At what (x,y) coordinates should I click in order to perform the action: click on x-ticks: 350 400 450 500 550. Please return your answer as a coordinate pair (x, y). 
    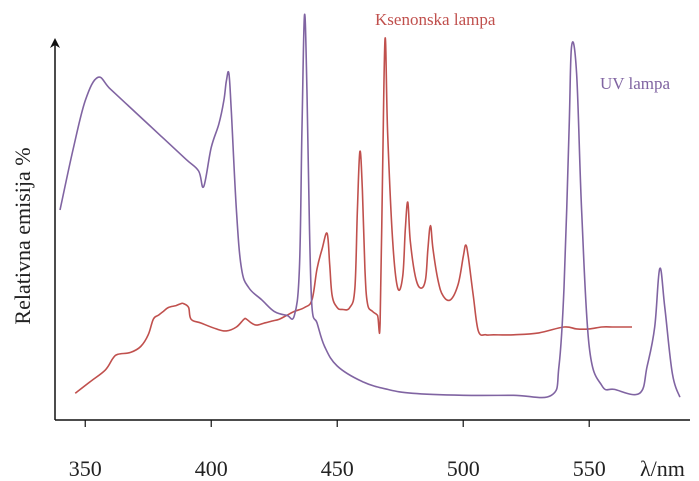
    Looking at the image, I should click on (337, 450).